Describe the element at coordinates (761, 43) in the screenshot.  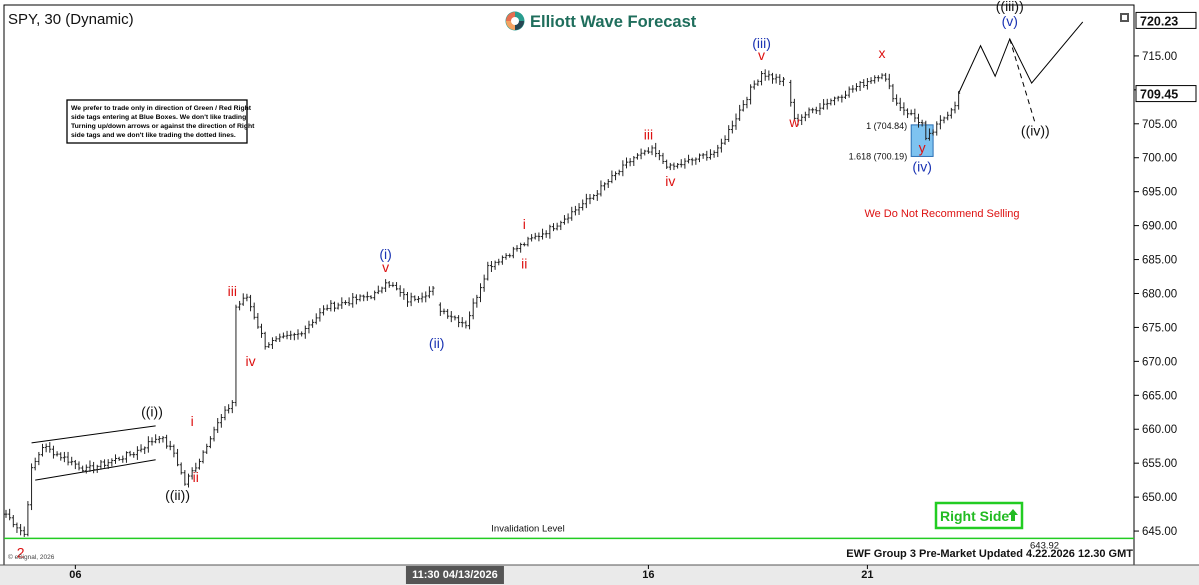
I see `wave-label: (iii)` at that location.